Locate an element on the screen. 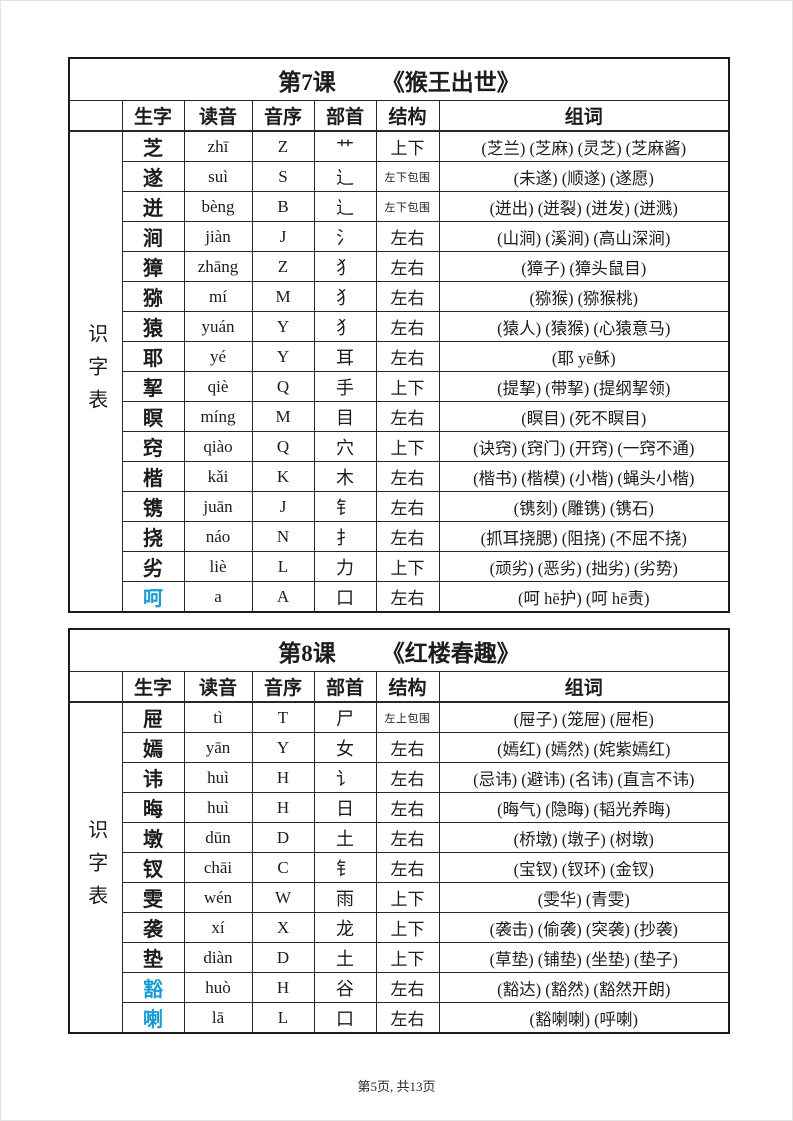 This screenshot has width=793, height=1121. column-header-row: 生字 读音 音序 部首 结构 组词 is located at coordinates (399, 116).